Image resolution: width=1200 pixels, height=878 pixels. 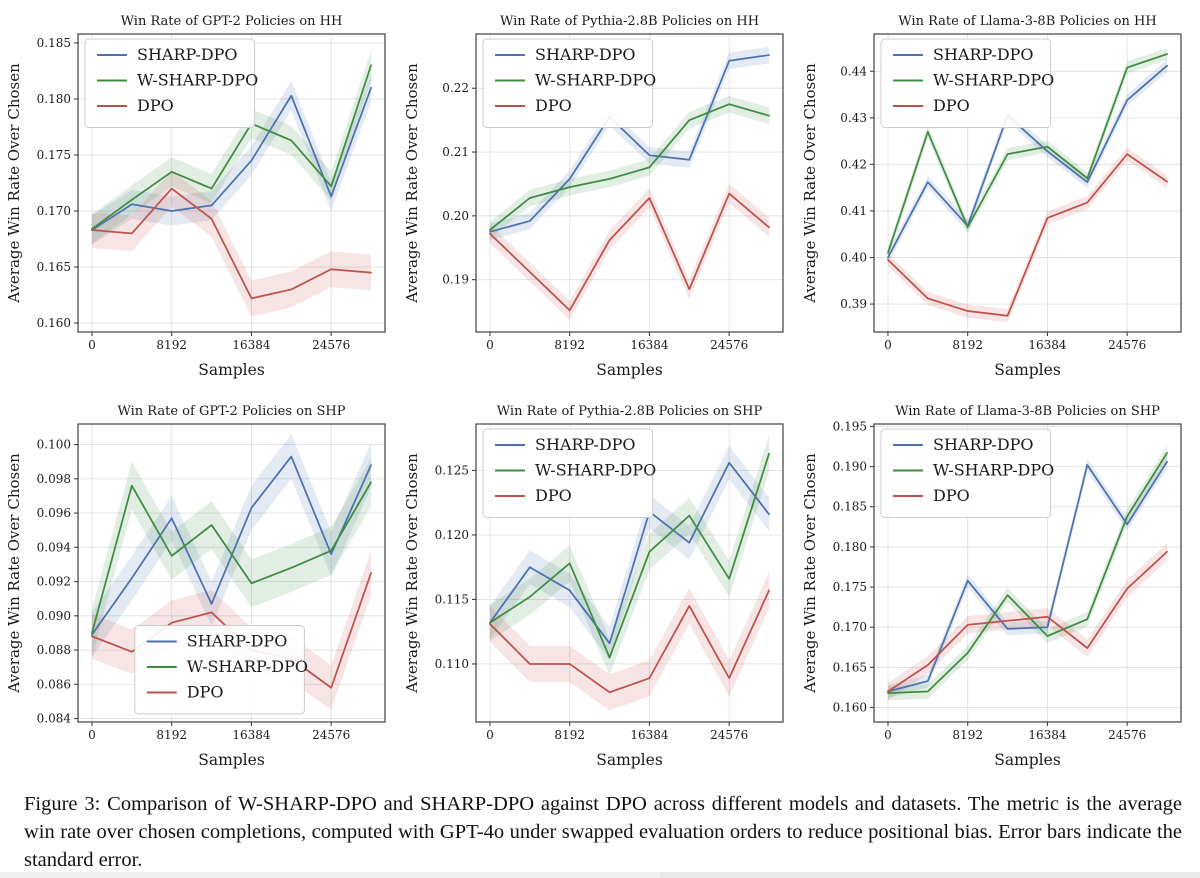 I want to click on y-tick-label: 0.20, so click(x=455, y=216).